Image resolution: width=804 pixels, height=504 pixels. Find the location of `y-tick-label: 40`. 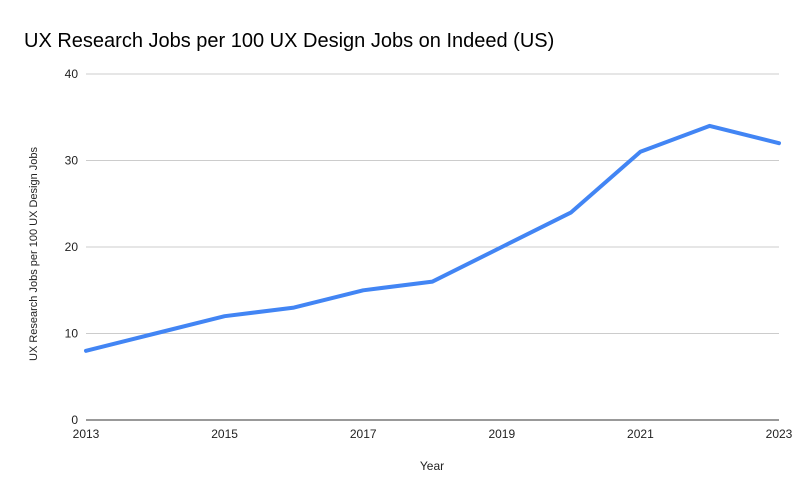

y-tick-label: 40 is located at coordinates (72, 74).